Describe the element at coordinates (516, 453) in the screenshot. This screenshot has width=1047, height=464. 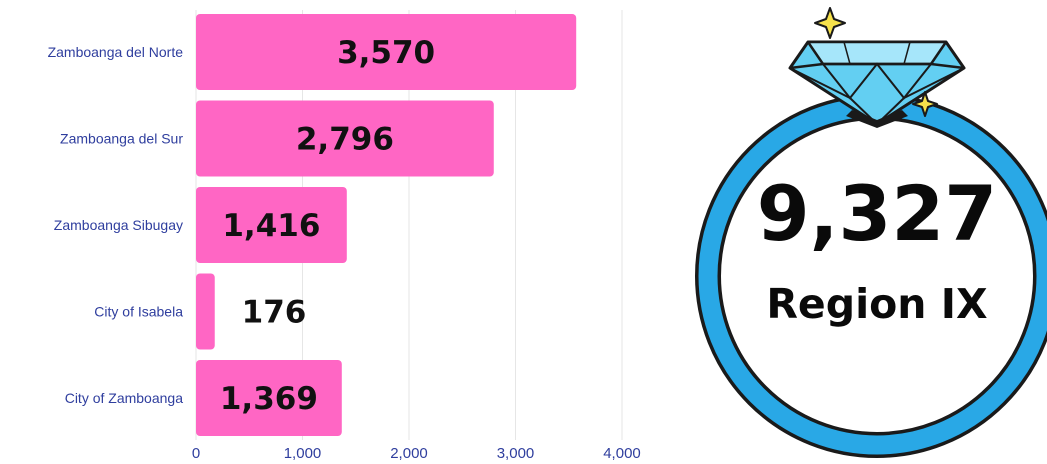
I see `x-tick-label: 3,000` at that location.